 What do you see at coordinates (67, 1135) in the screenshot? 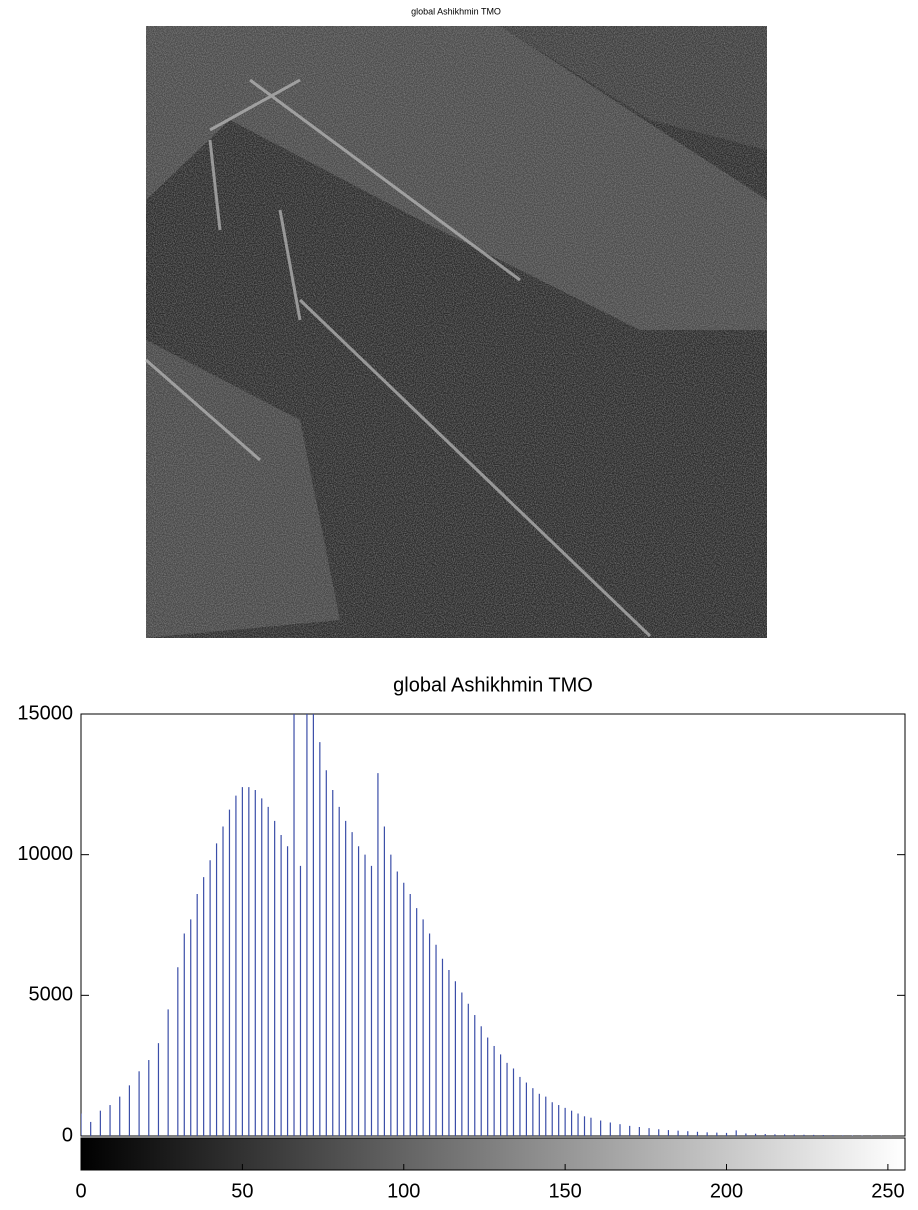
I see `y-tick-label: 0` at bounding box center [67, 1135].